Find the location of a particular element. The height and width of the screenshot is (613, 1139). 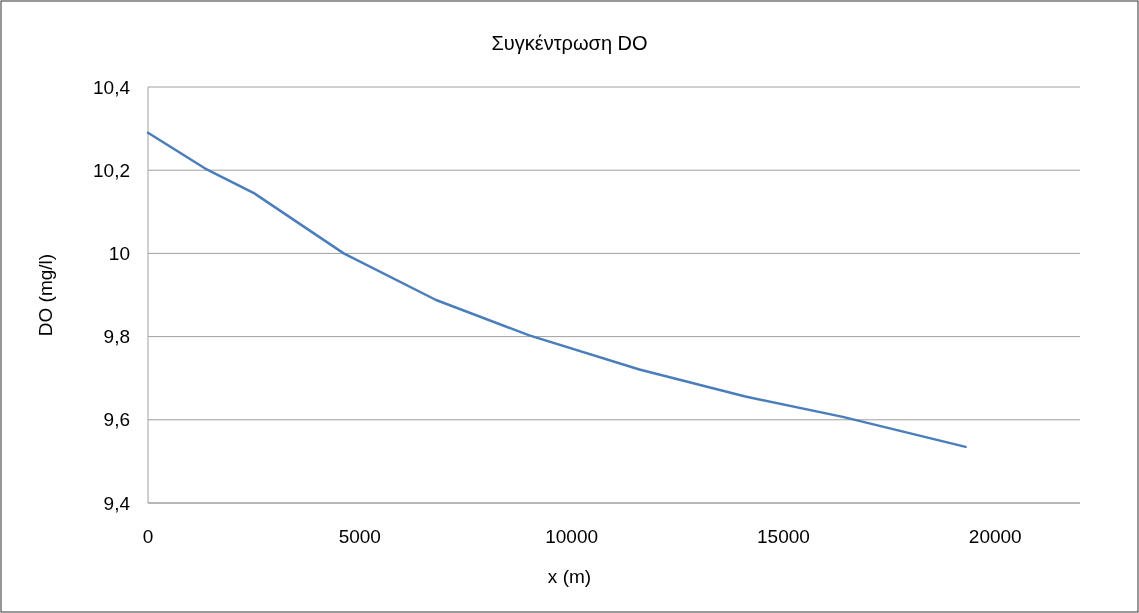

x-tick-label: 5000 is located at coordinates (359, 536).